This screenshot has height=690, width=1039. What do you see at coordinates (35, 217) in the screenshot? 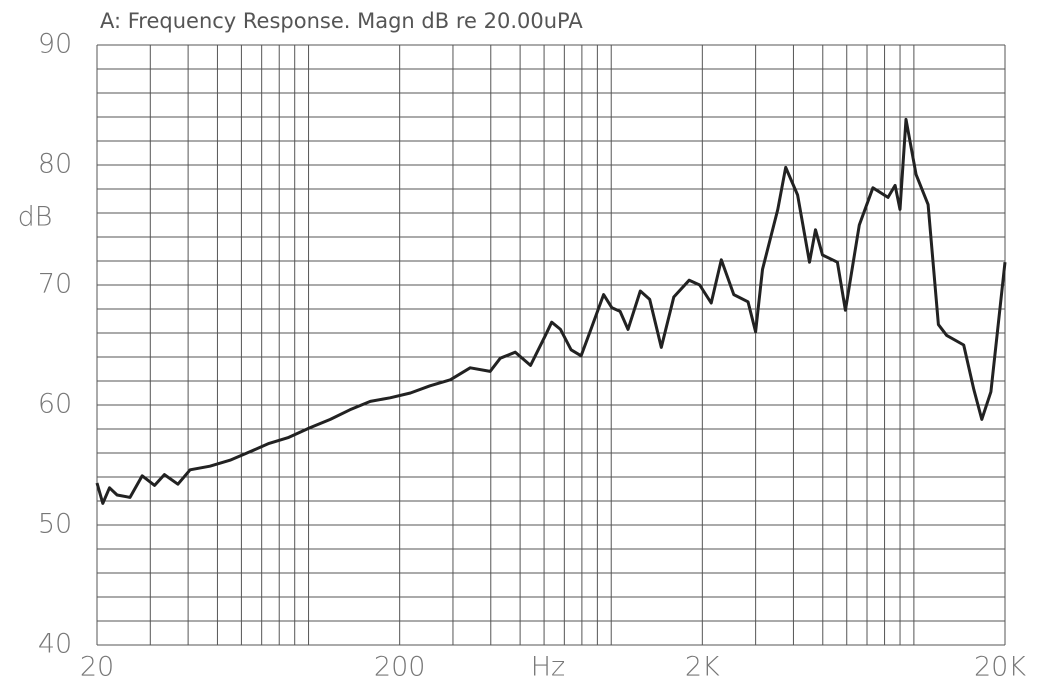
I see `y-axis-label: dB` at bounding box center [35, 217].